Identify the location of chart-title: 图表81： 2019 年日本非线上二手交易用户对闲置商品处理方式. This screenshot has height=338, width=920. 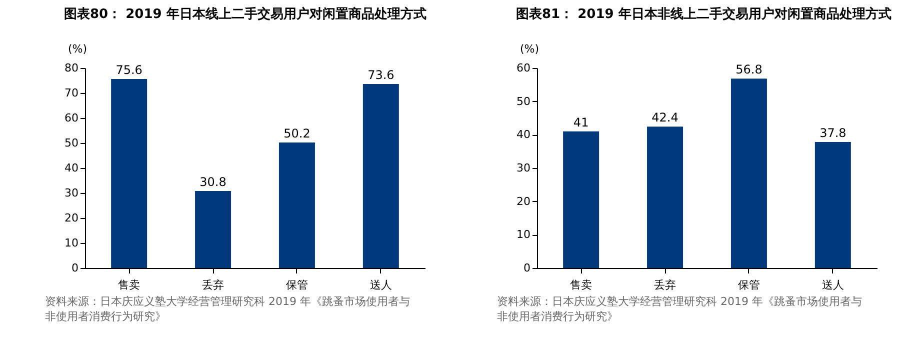
(704, 14).